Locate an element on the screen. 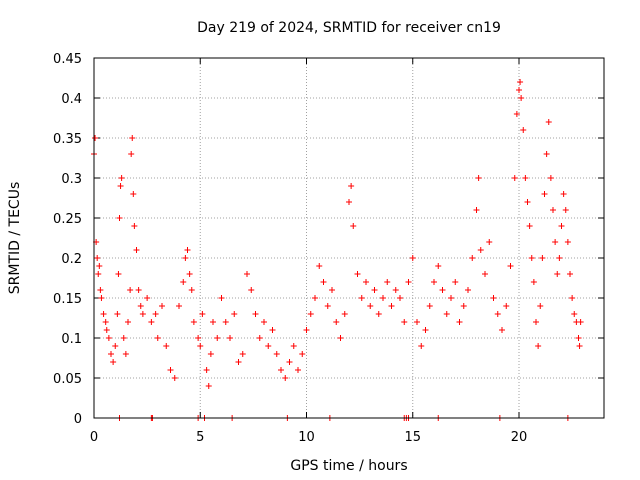 The image size is (640, 480). y-tick-label: 0.05 is located at coordinates (67, 379).